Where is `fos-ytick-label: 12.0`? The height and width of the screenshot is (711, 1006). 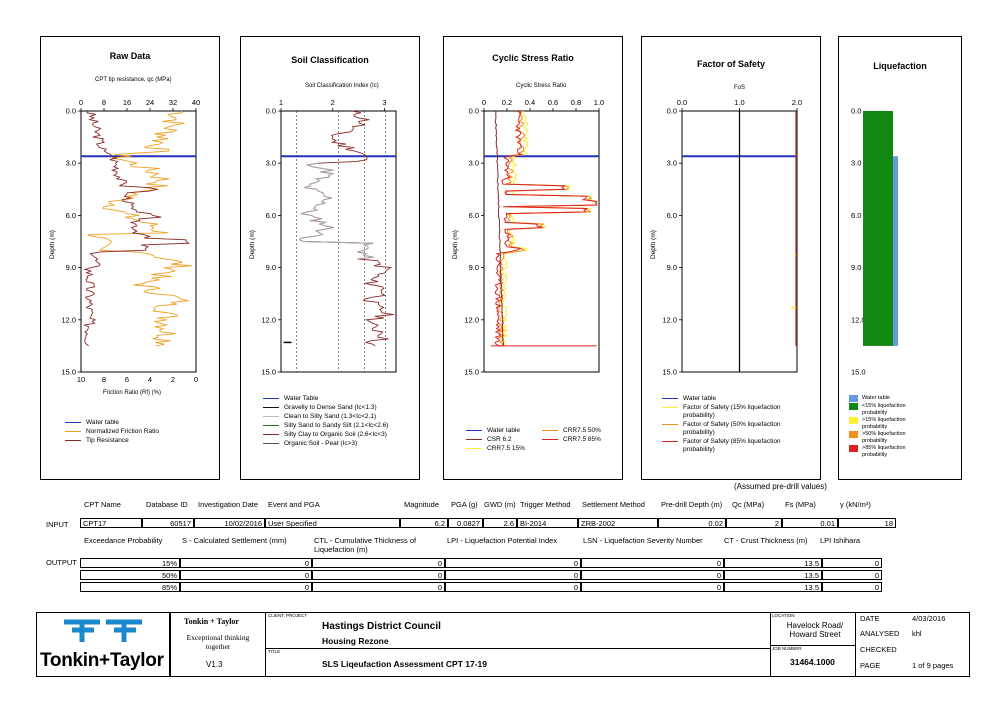
fos-ytick-label: 12.0 is located at coordinates (669, 319).